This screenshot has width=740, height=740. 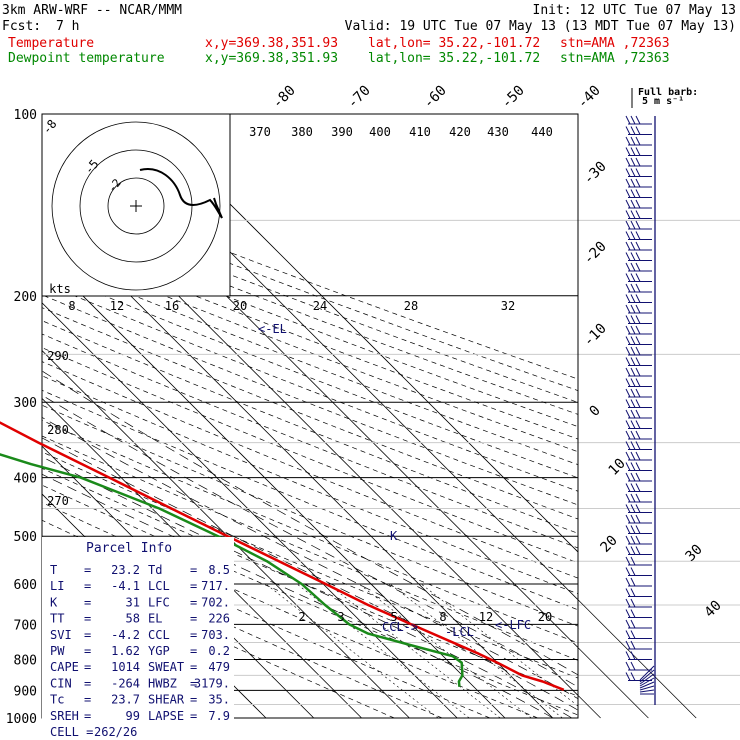 What do you see at coordinates (64, 716) in the screenshot?
I see `parcel-param-name: SREH` at bounding box center [64, 716].